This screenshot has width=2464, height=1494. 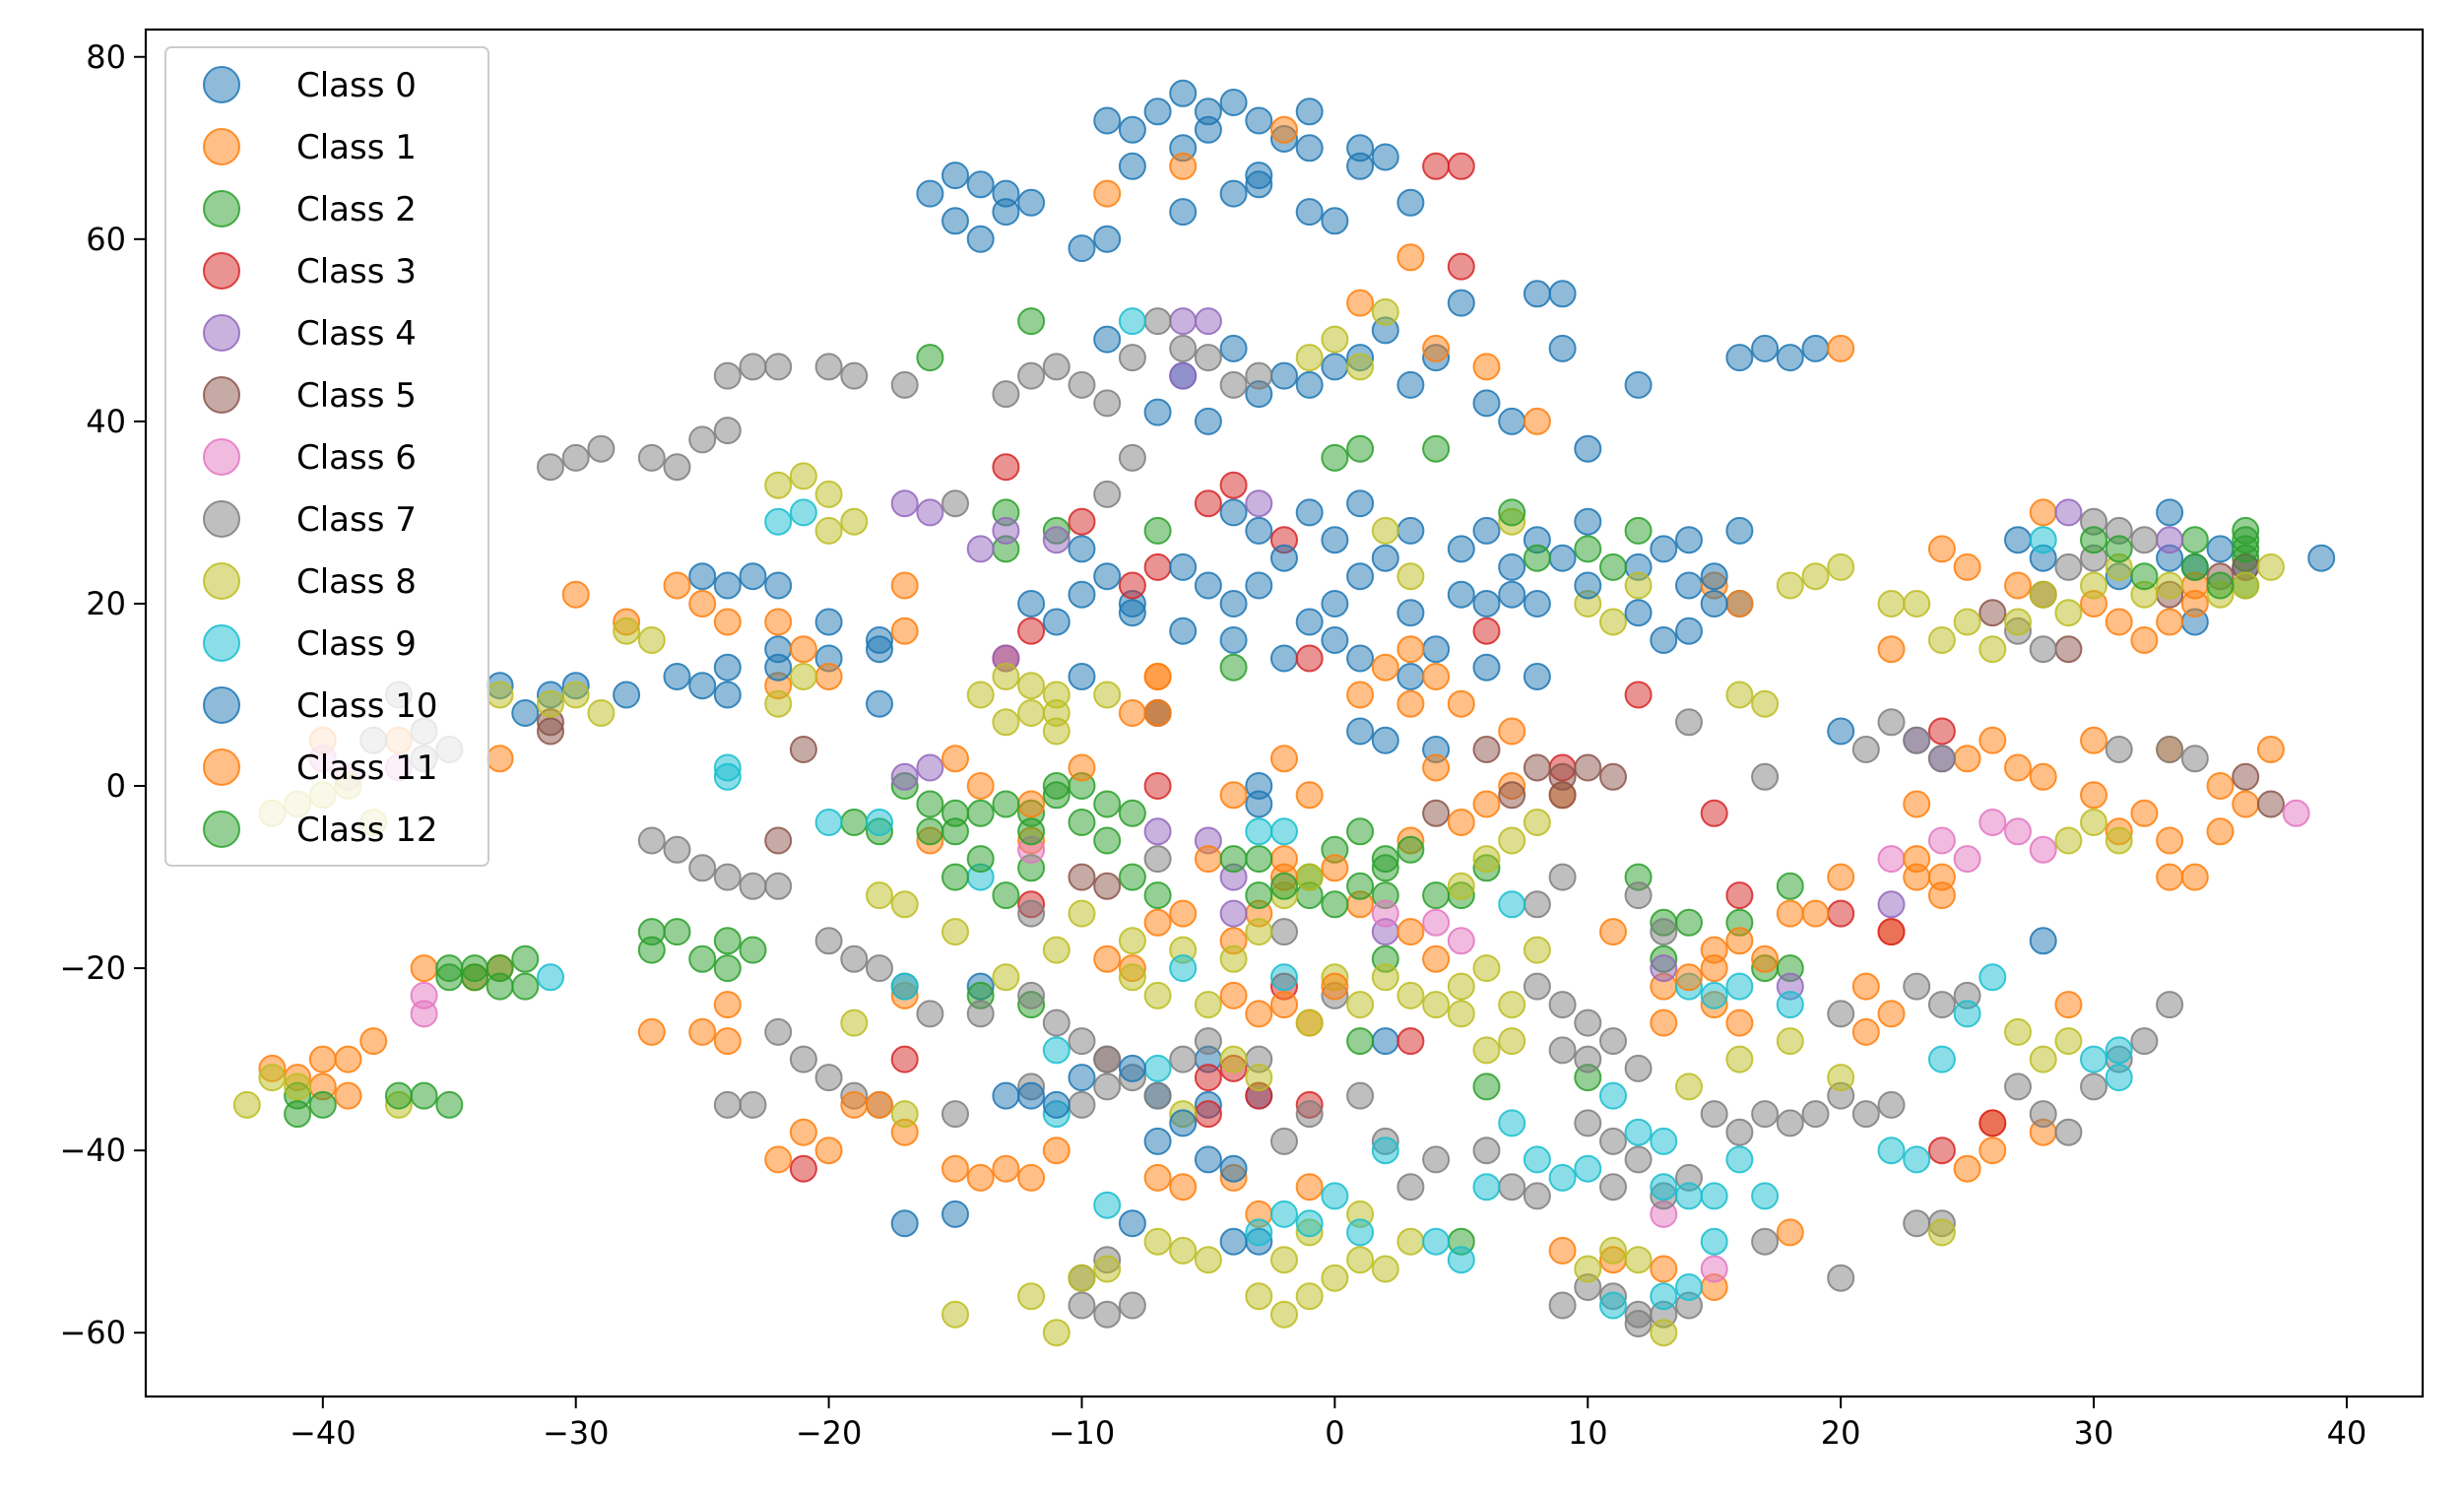 What do you see at coordinates (221, 333) in the screenshot?
I see `legend-marker` at bounding box center [221, 333].